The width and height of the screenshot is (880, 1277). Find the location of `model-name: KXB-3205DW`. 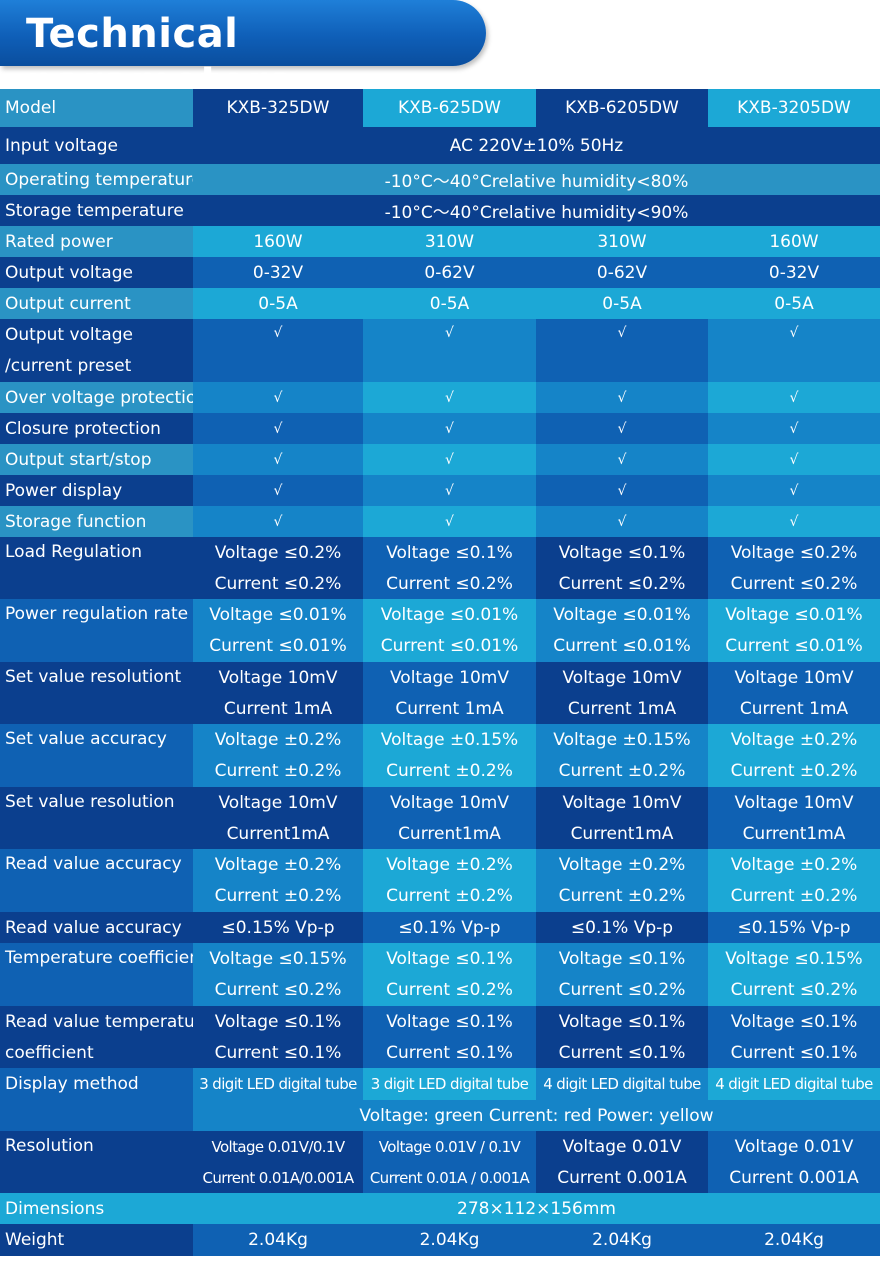

model-name: KXB-3205DW is located at coordinates (794, 108).